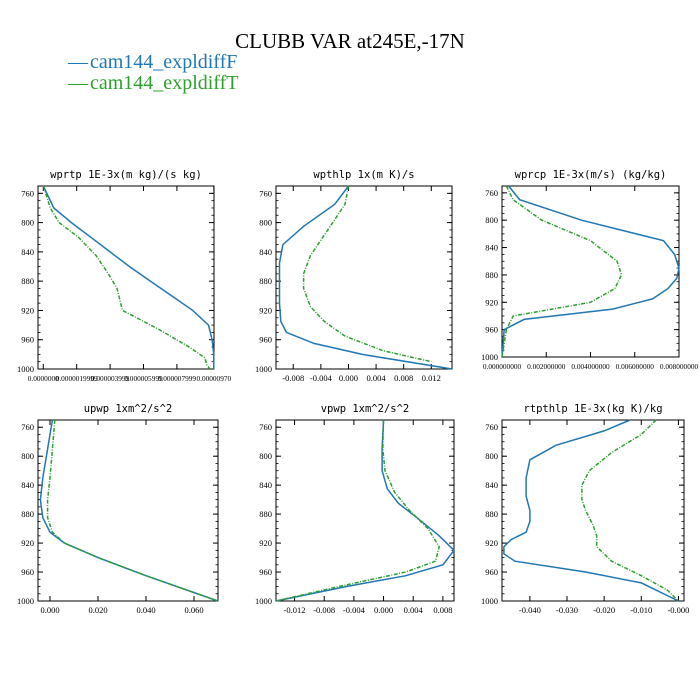 The width and height of the screenshot is (700, 700). What do you see at coordinates (641, 610) in the screenshot?
I see `x-tick-label: -0.010` at bounding box center [641, 610].